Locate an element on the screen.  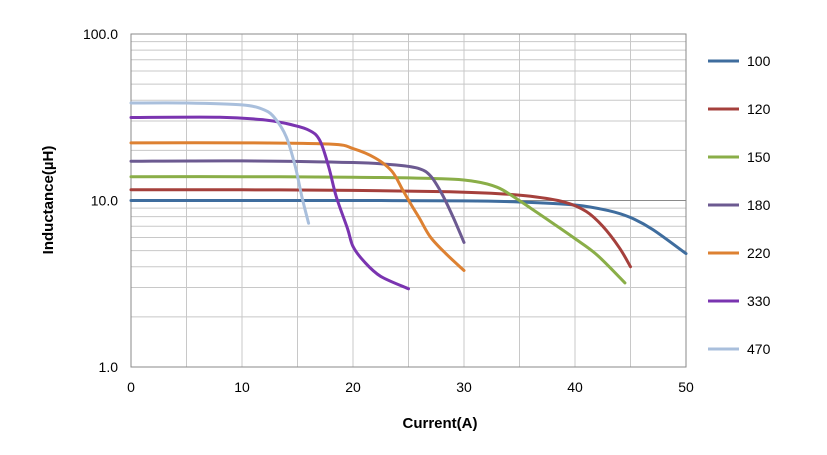
legend-label-220: 220 is located at coordinates (759, 253).